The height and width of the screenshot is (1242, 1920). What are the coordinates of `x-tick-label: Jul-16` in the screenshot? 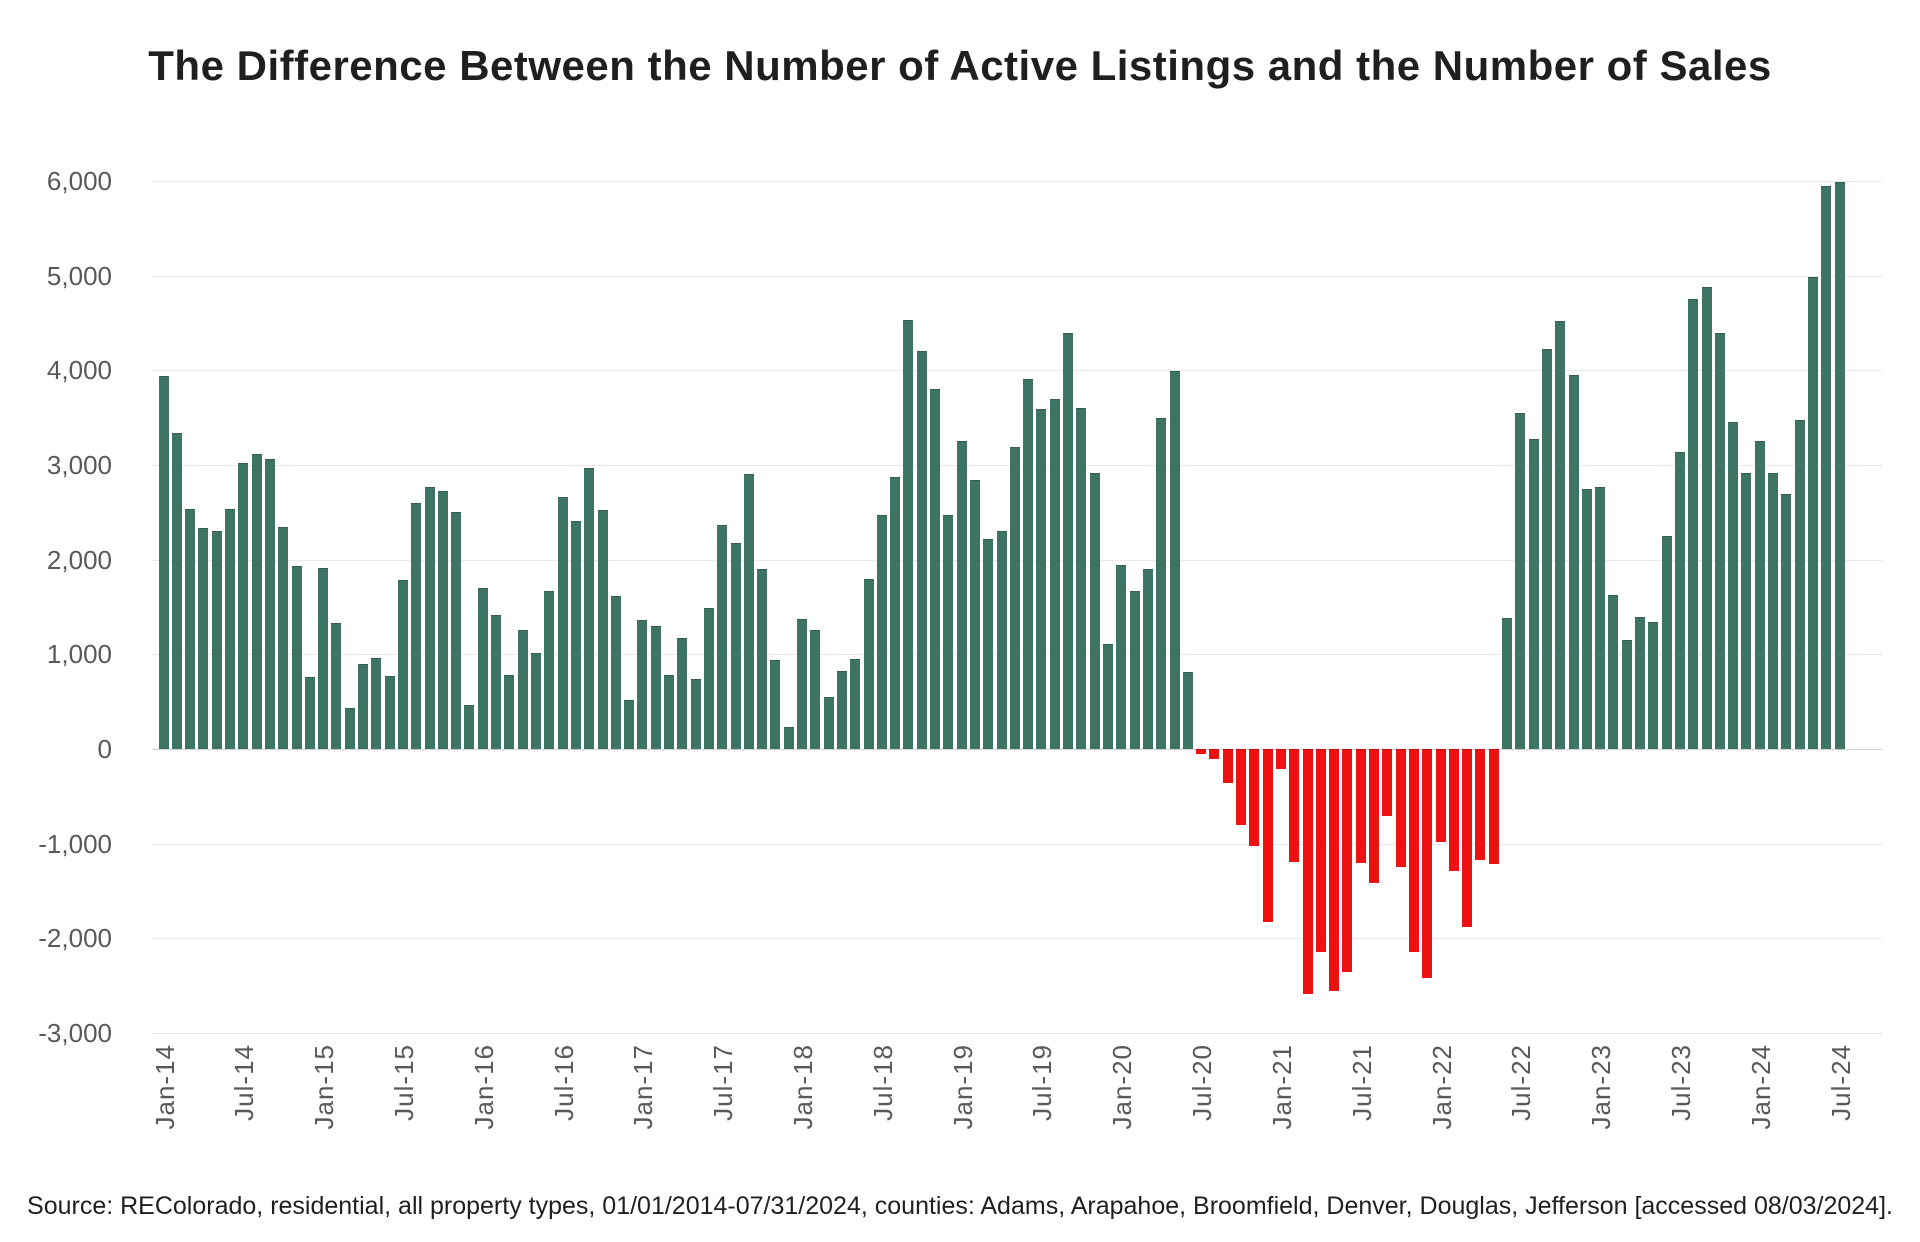 It's located at (563, 1082).